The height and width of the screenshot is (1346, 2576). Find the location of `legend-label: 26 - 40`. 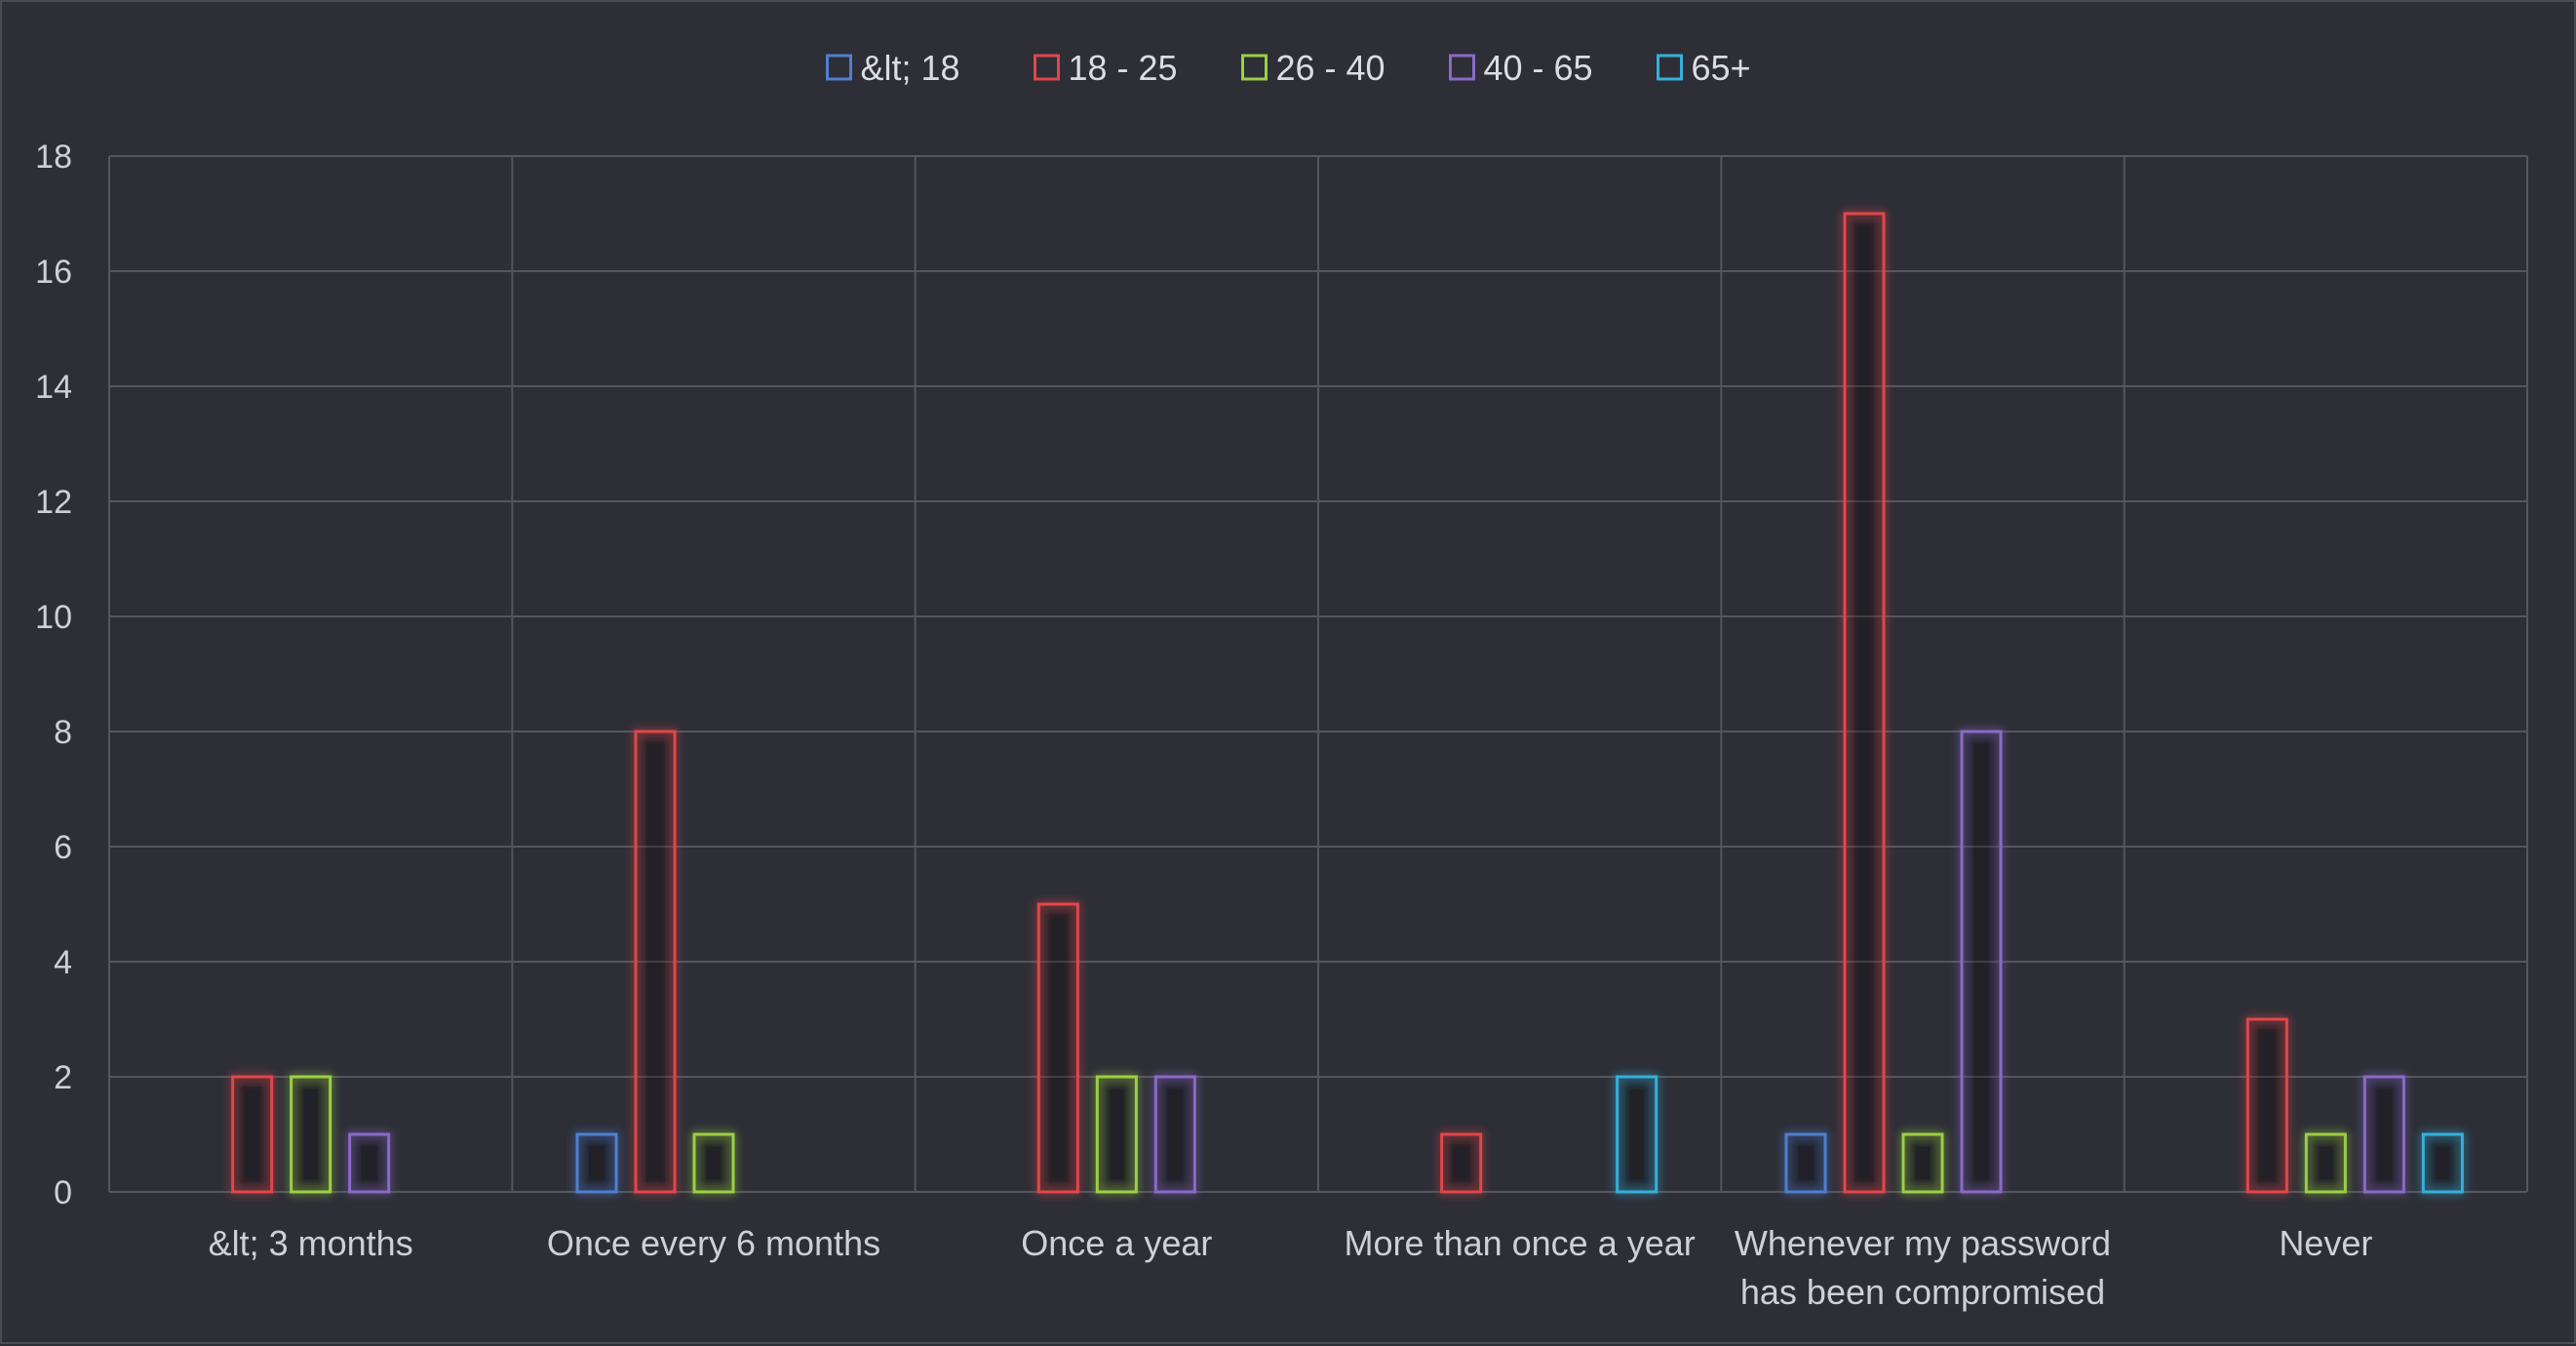

legend-label: 26 - 40 is located at coordinates (1331, 68).